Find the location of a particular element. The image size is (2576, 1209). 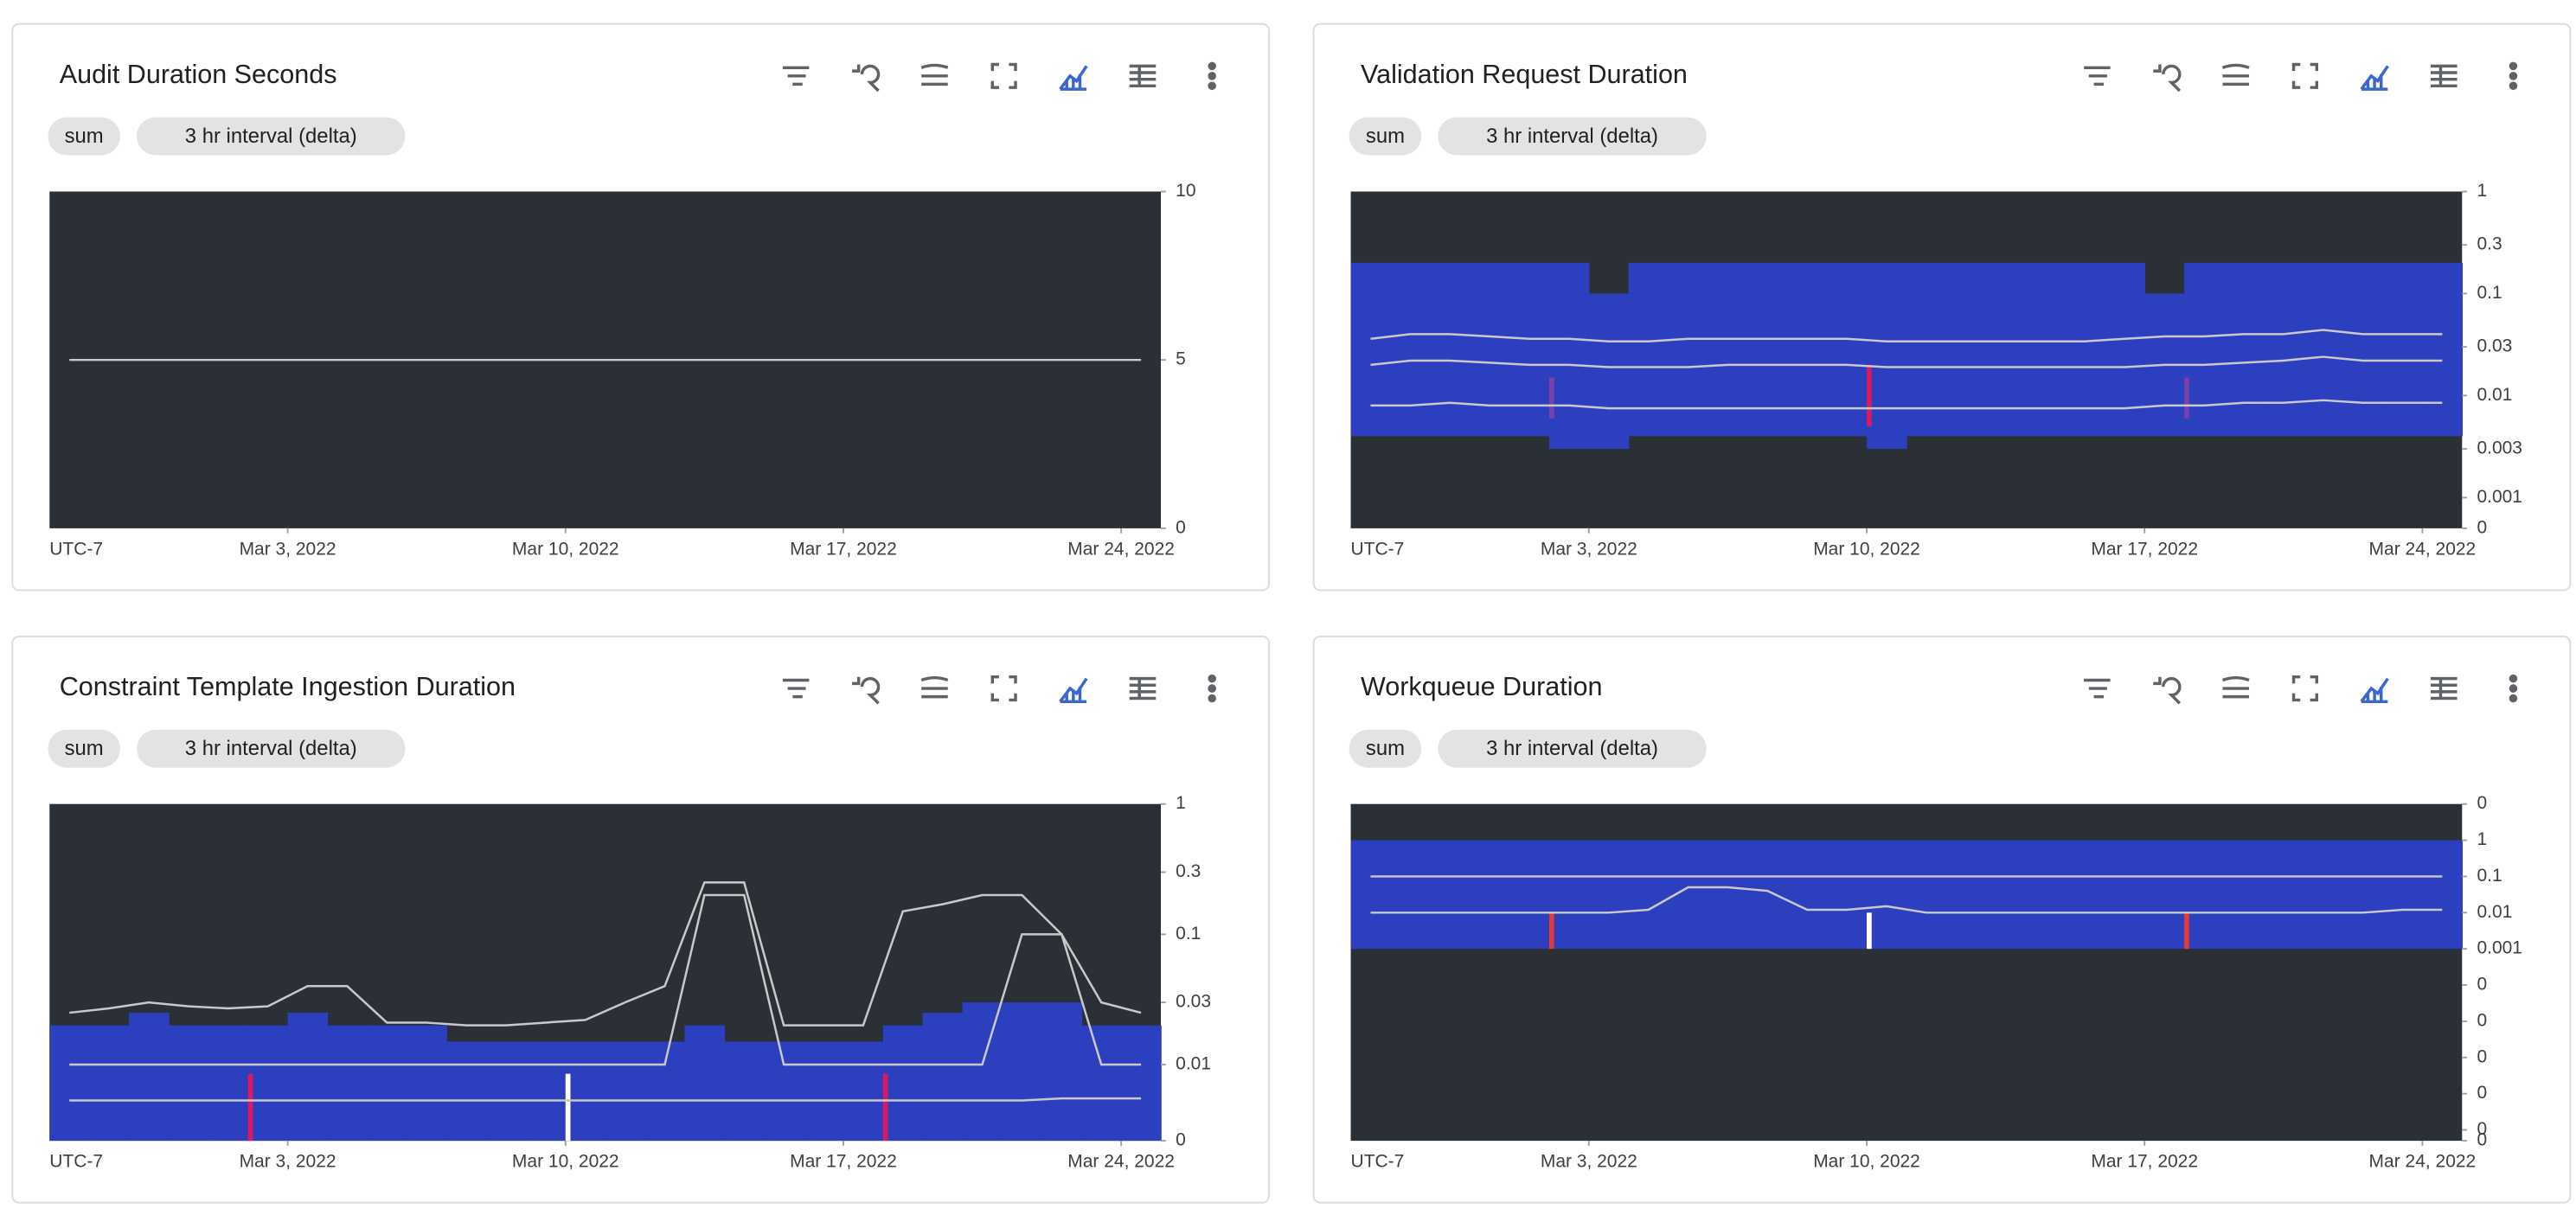

x-axis-timezone: UTC-7 is located at coordinates (1378, 1161).